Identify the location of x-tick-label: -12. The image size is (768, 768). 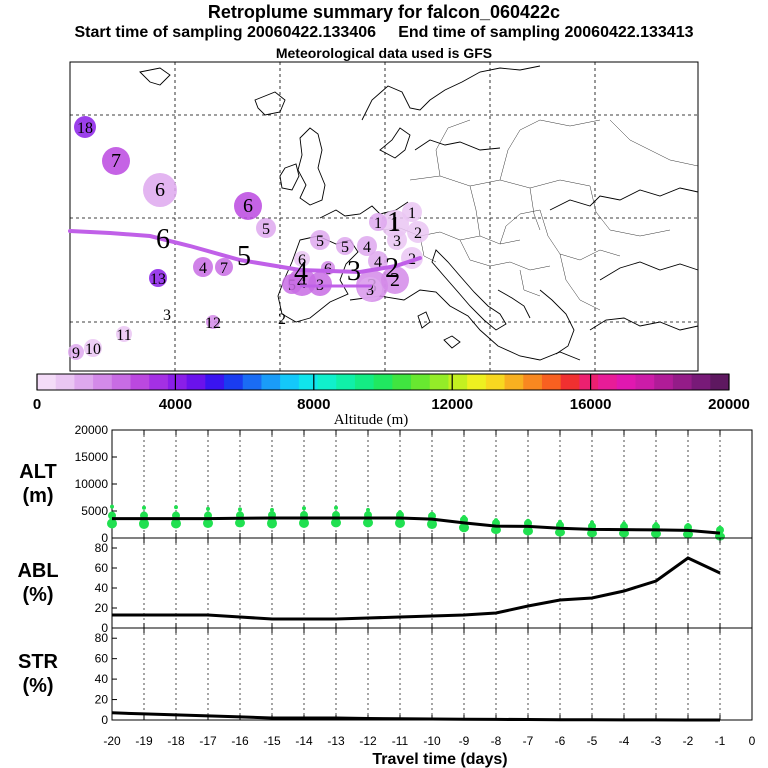
(368, 741).